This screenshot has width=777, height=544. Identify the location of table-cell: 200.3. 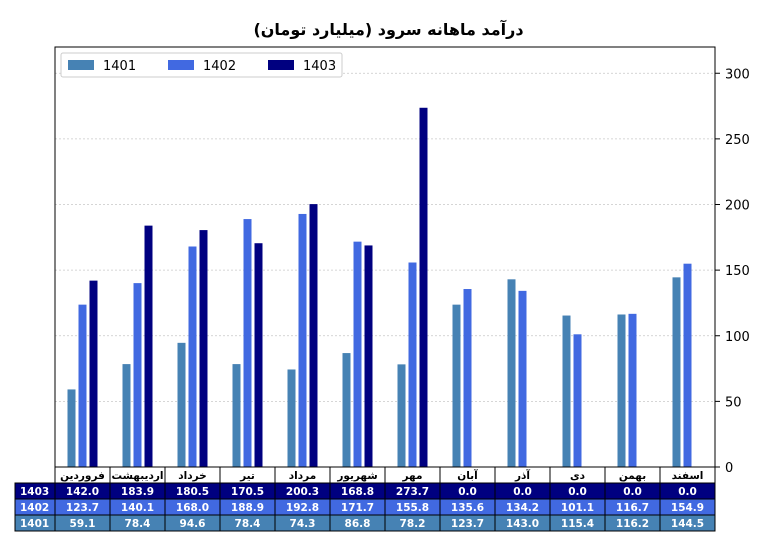
(302, 492).